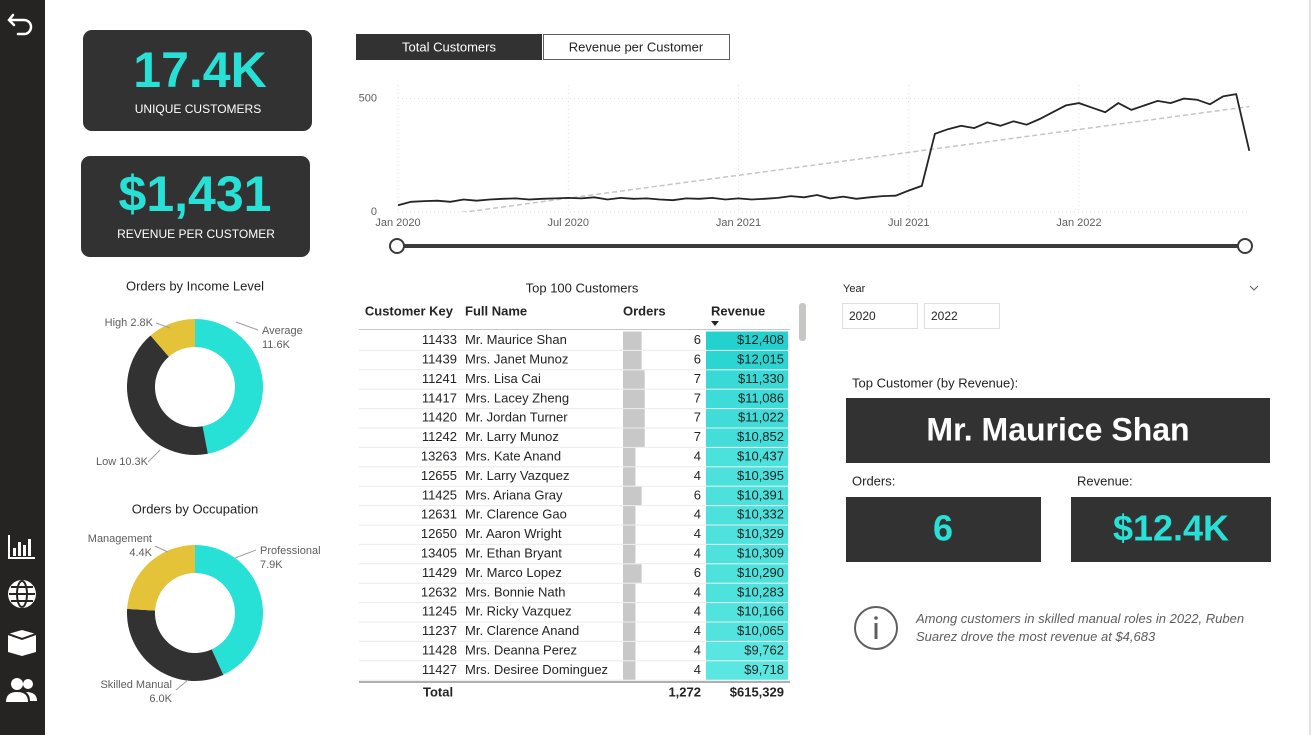 This screenshot has width=1316, height=735. Describe the element at coordinates (439, 397) in the screenshot. I see `cell-key: 11417` at that location.